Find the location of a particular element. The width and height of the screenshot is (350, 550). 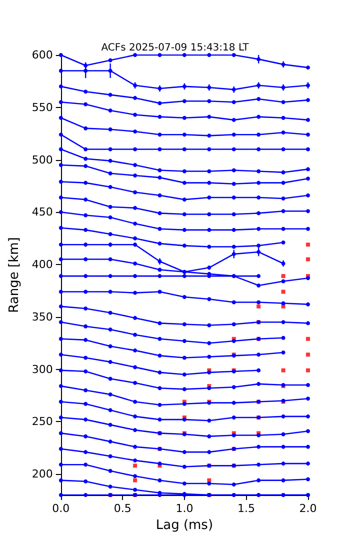

y-tick-label: 450 is located at coordinates (42, 212).